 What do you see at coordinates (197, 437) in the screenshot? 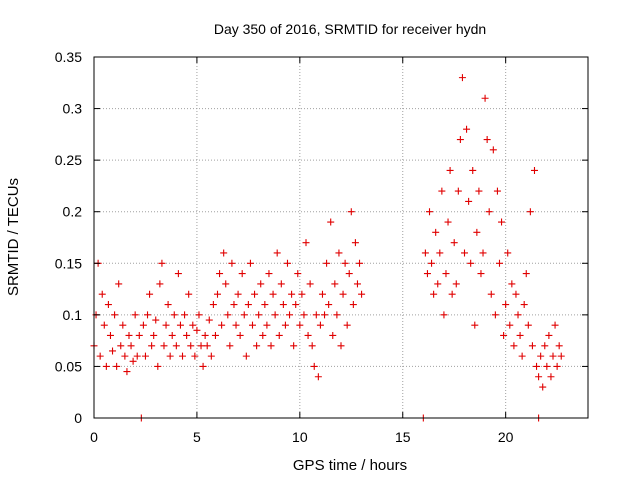
I see `x-tick-label: 5` at bounding box center [197, 437].